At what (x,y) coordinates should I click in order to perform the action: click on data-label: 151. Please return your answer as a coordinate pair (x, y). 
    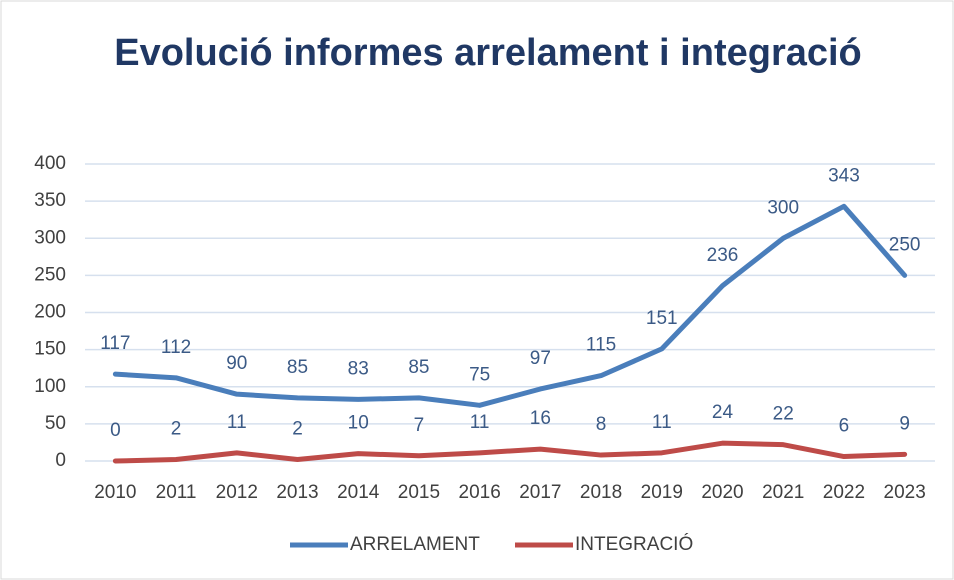
    Looking at the image, I should click on (662, 318).